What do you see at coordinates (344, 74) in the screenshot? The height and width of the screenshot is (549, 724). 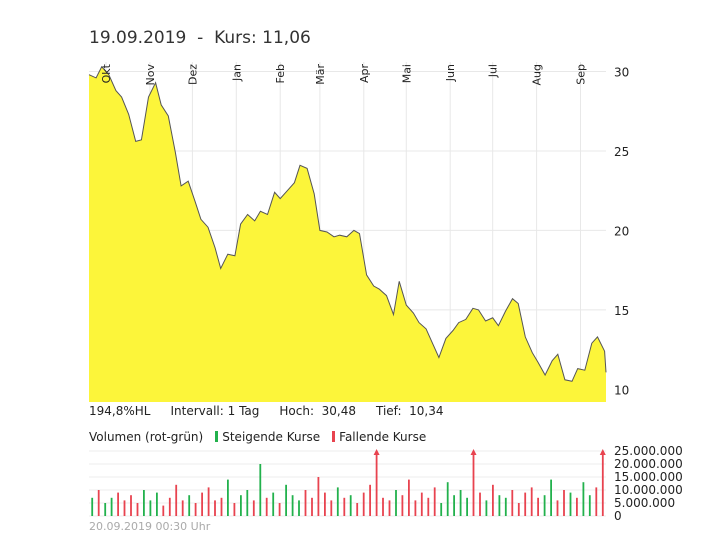 I see `month-labels: Okt Nov Dez Jan Feb Mär Apr Mai Jun Jul Aug Sep` at bounding box center [344, 74].